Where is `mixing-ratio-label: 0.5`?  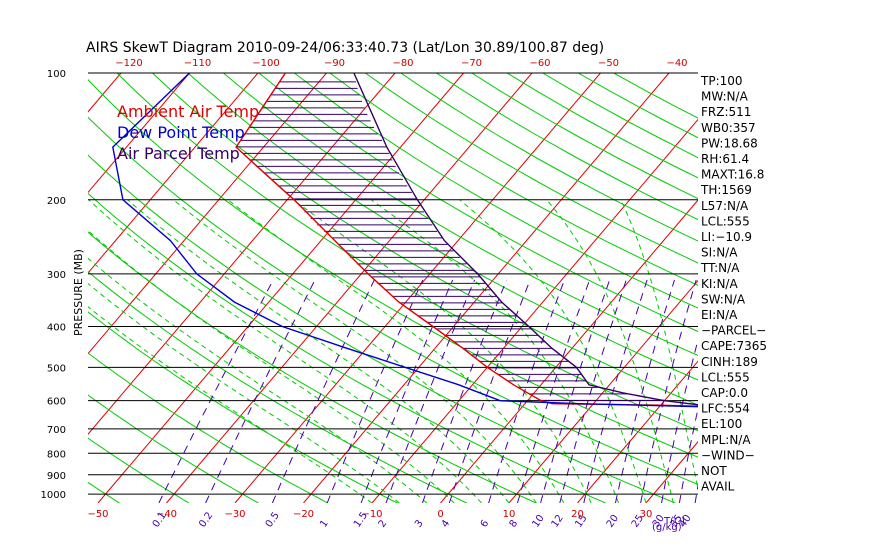
mixing-ratio-label: 0.5 is located at coordinates (273, 519).